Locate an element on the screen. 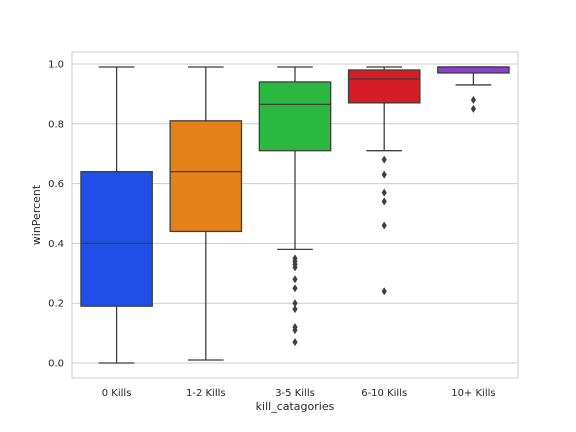 This screenshot has width=576, height=432. y-tick-label-3: 0.6 is located at coordinates (56, 184).